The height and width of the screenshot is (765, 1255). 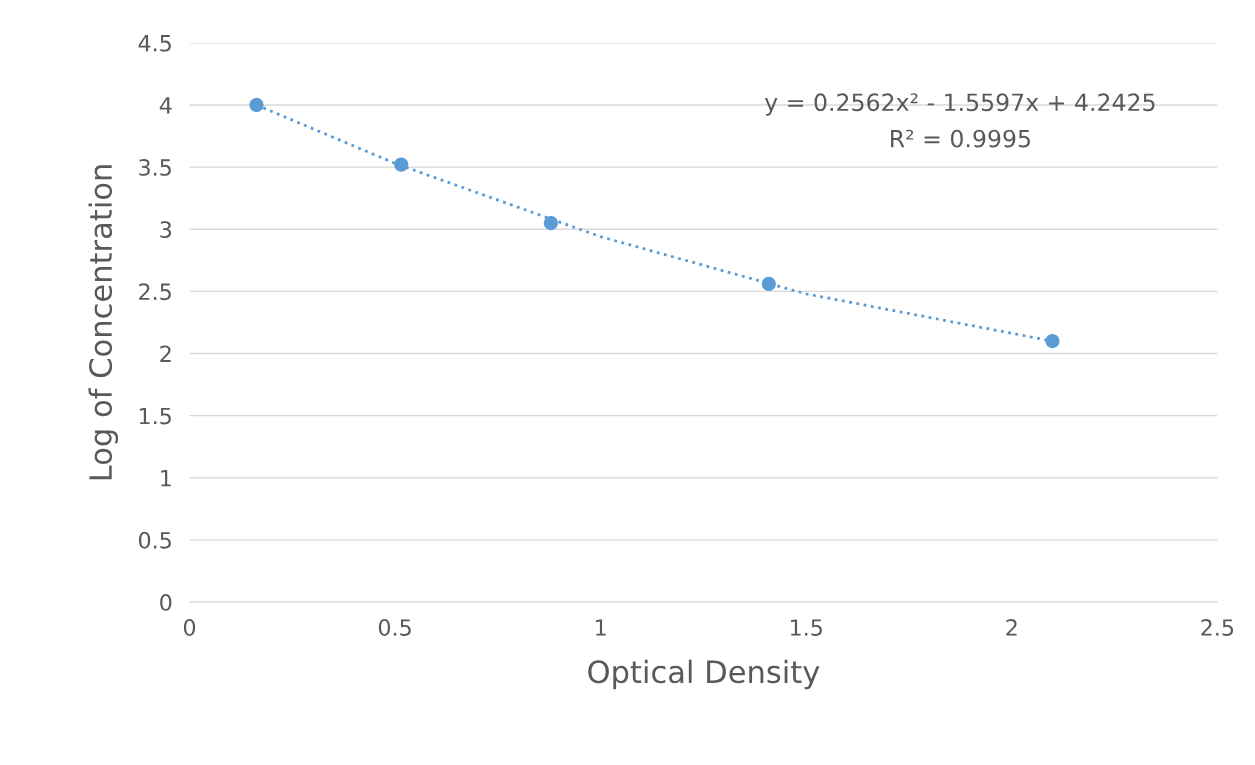 What do you see at coordinates (165, 105) in the screenshot?
I see `y-tick-label: 4` at bounding box center [165, 105].